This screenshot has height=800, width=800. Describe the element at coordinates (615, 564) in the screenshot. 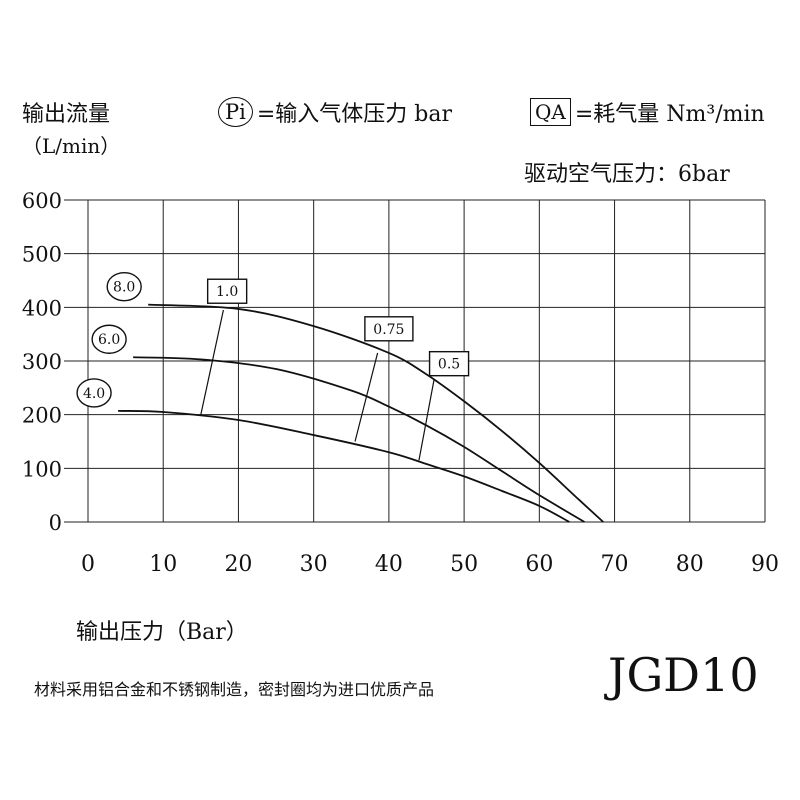

I see `x-tick-label: 70` at that location.